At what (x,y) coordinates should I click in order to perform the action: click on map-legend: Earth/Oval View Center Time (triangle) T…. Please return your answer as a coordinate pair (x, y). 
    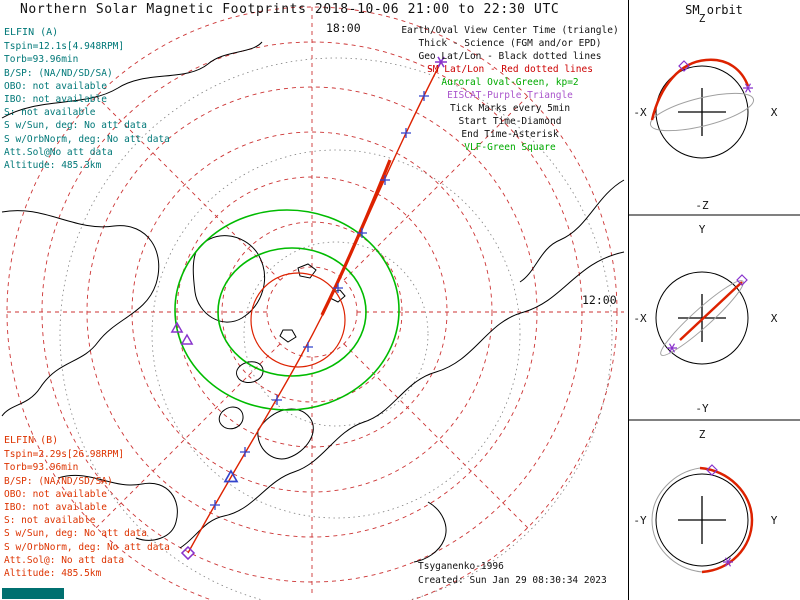
    Looking at the image, I should click on (510, 89).